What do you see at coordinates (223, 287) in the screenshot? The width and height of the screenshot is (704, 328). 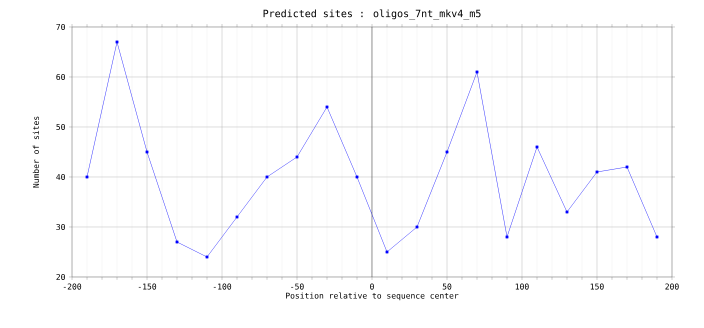 I see `x-tick-label: -100` at bounding box center [223, 287].